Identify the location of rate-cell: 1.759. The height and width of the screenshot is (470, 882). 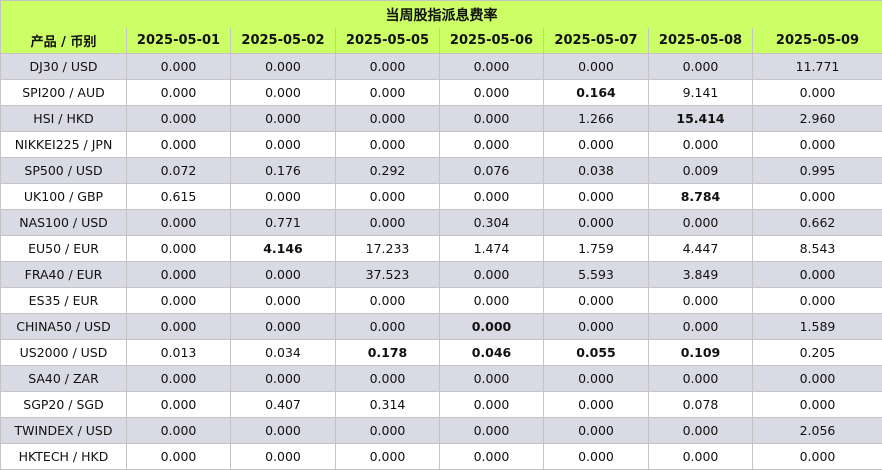
(596, 249).